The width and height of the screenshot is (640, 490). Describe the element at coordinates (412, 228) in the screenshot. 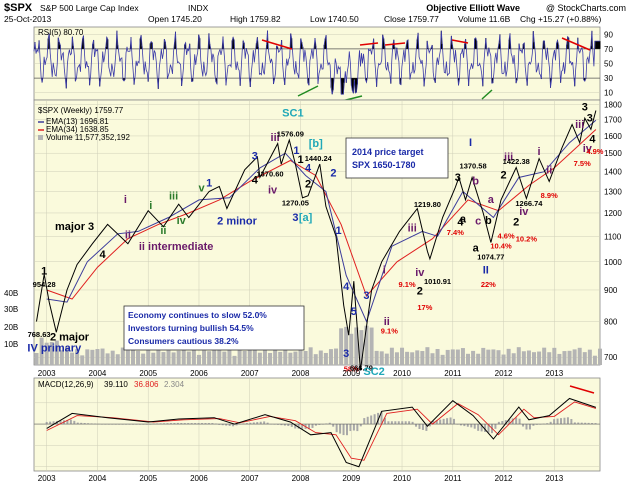

I see `wave-label: iii` at that location.